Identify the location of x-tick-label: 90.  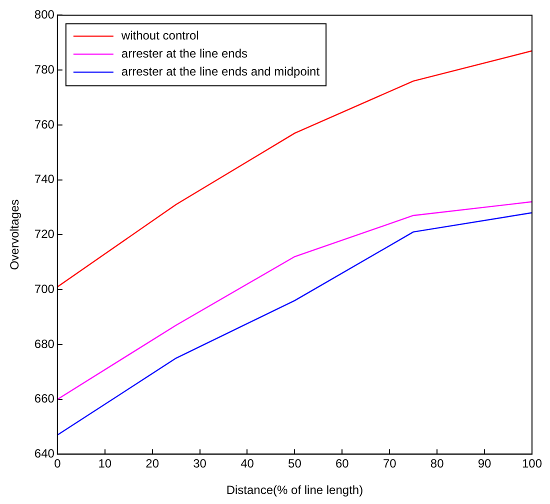
(485, 463).